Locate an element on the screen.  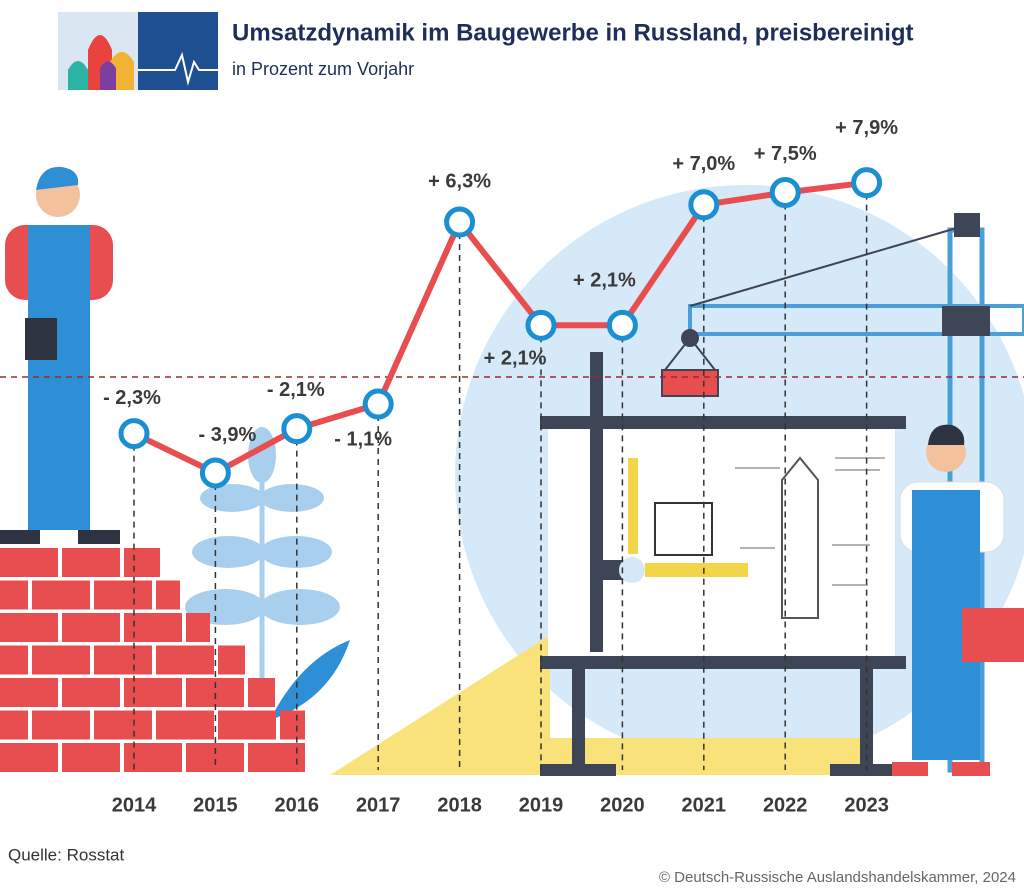
logo-pulse is located at coordinates (178, 68).